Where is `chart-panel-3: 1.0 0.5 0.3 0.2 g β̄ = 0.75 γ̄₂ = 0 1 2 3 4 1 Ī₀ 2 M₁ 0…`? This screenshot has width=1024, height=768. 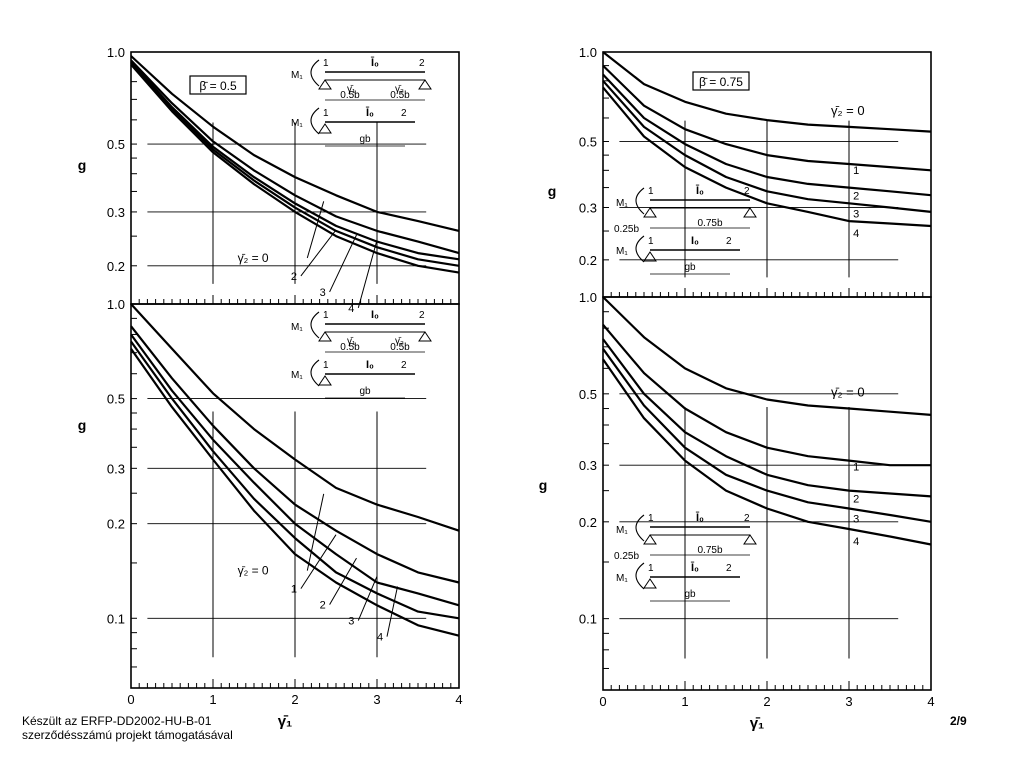 chart-panel-3: 1.0 0.5 0.3 0.2 g β̄ = 0.75 γ̄₂ = 0 1 2 3 4 1 Ī₀ 2 M₁ 0… is located at coordinates (740, 171).